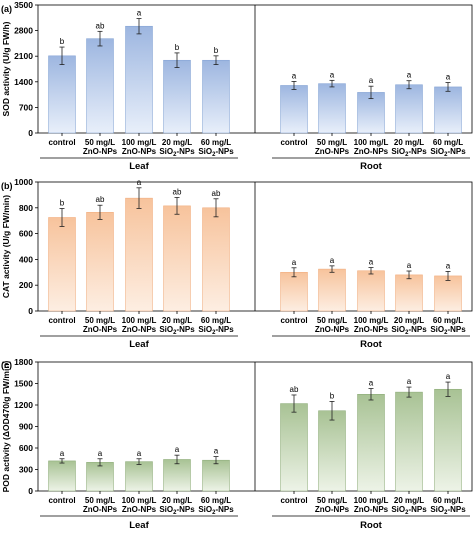 This screenshot has height=535, width=474. I want to click on y-tick-label: 800, so click(26, 208).